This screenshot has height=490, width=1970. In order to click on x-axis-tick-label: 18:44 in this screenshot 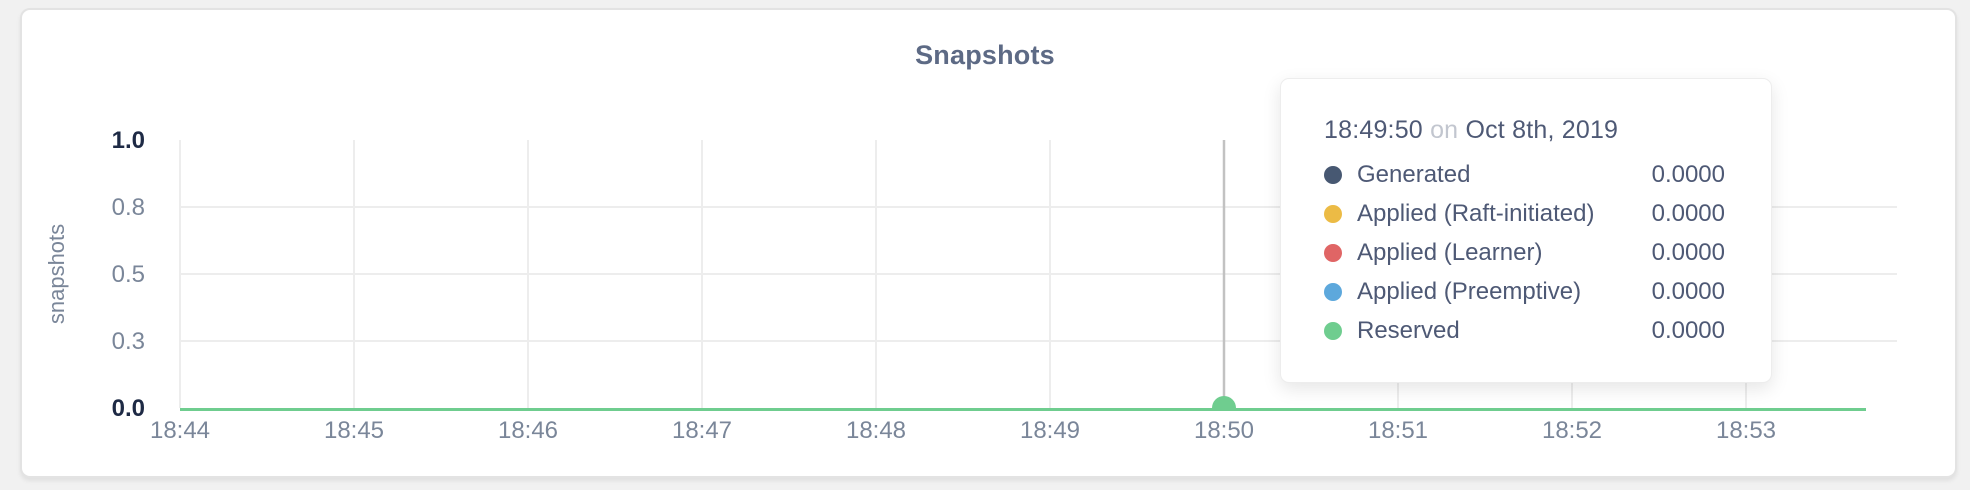, I will do `click(180, 430)`.